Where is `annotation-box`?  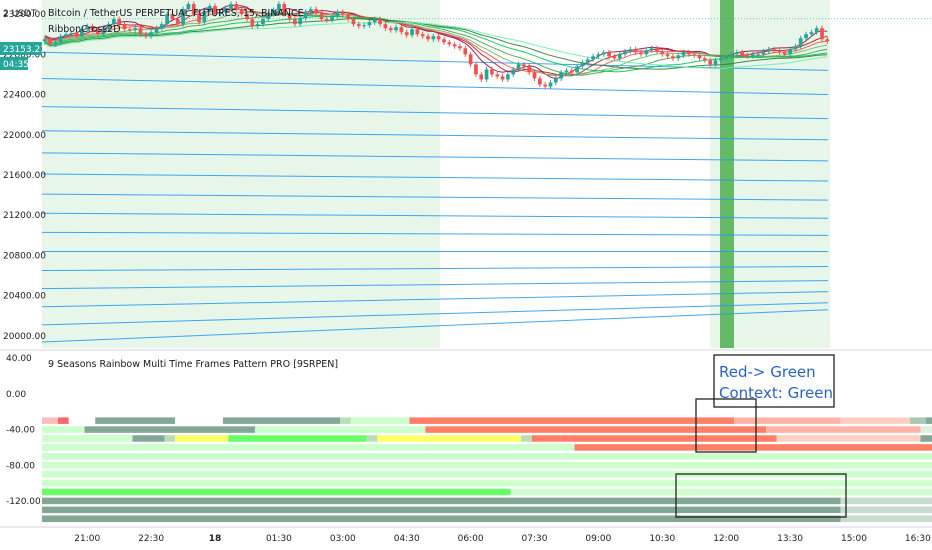
annotation-box is located at coordinates (774, 381).